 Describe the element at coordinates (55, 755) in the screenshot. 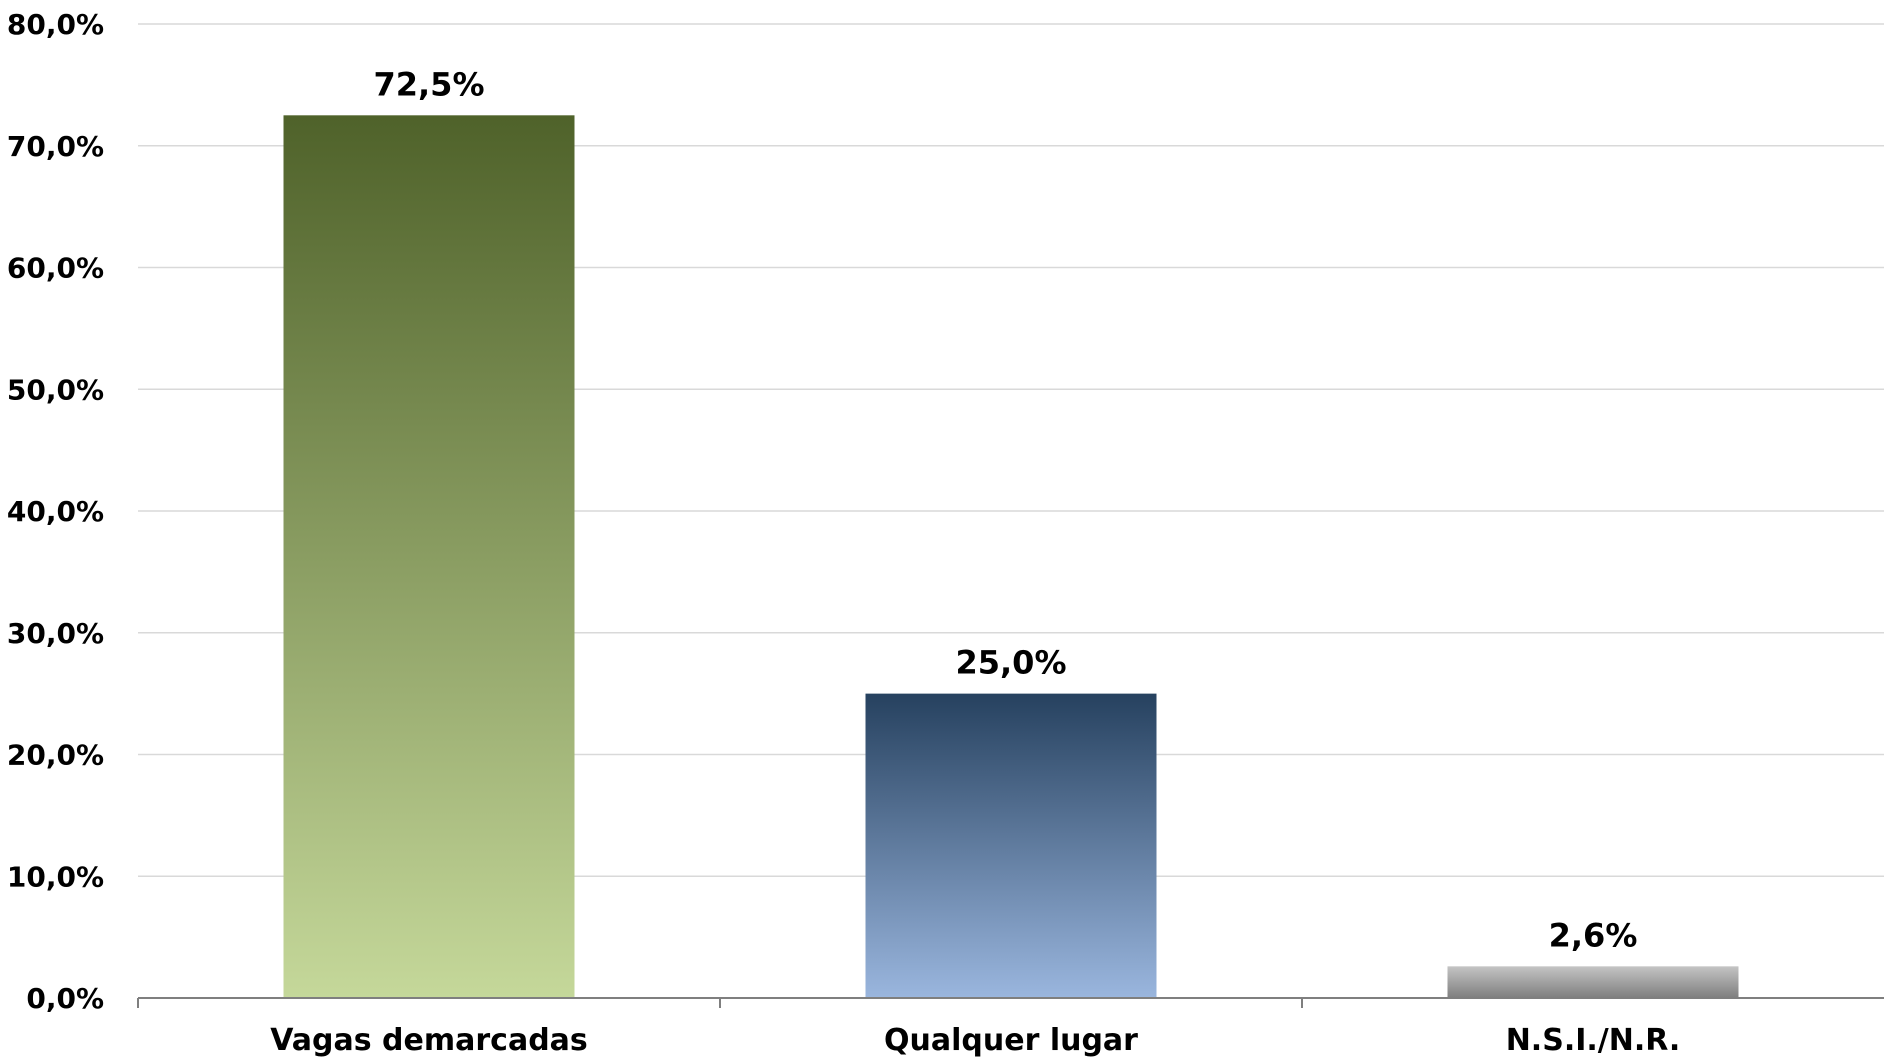

I see `y-tick-label: 20,0%` at that location.